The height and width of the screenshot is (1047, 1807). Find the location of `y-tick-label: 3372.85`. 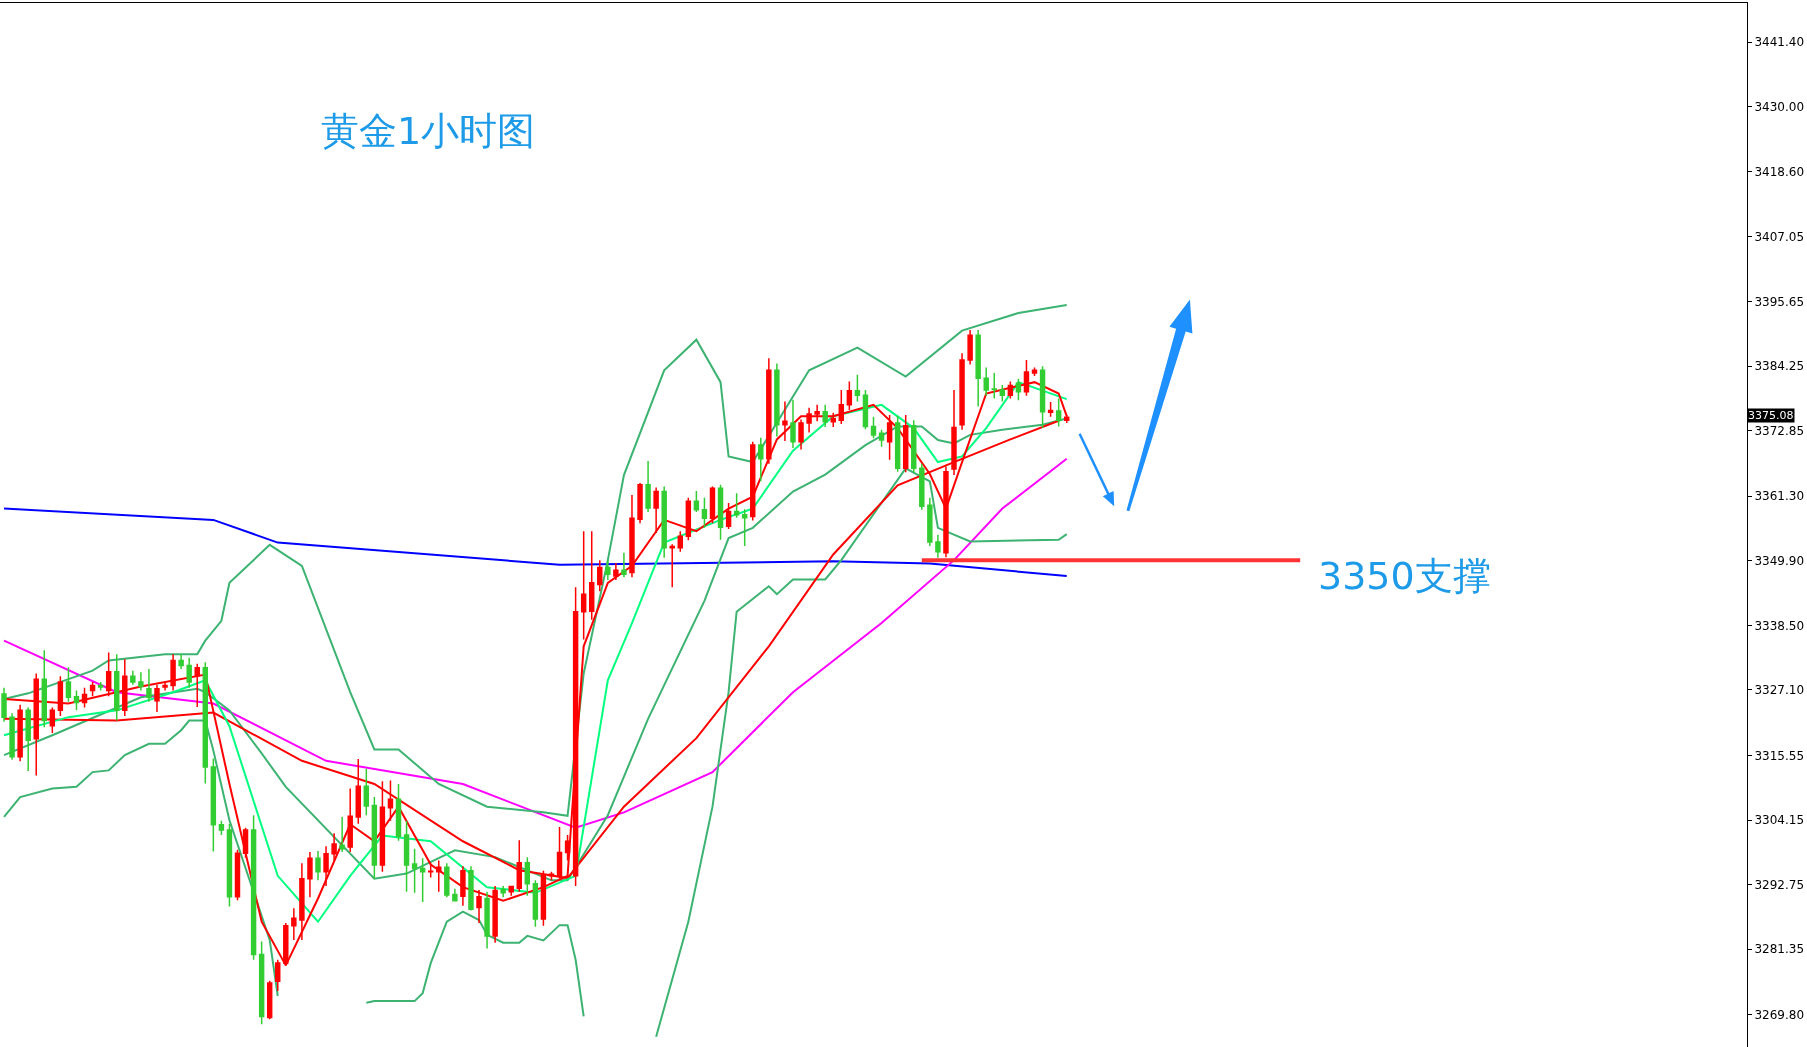

y-tick-label: 3372.85 is located at coordinates (1779, 430).